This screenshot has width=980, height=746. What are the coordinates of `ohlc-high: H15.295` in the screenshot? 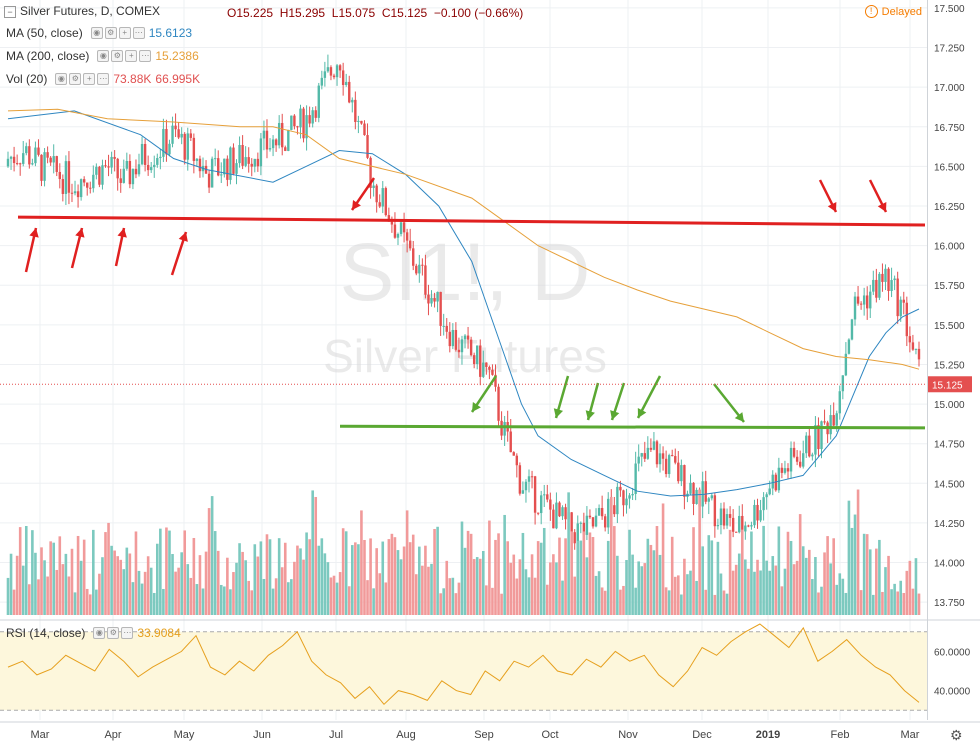 It's located at (302, 13).